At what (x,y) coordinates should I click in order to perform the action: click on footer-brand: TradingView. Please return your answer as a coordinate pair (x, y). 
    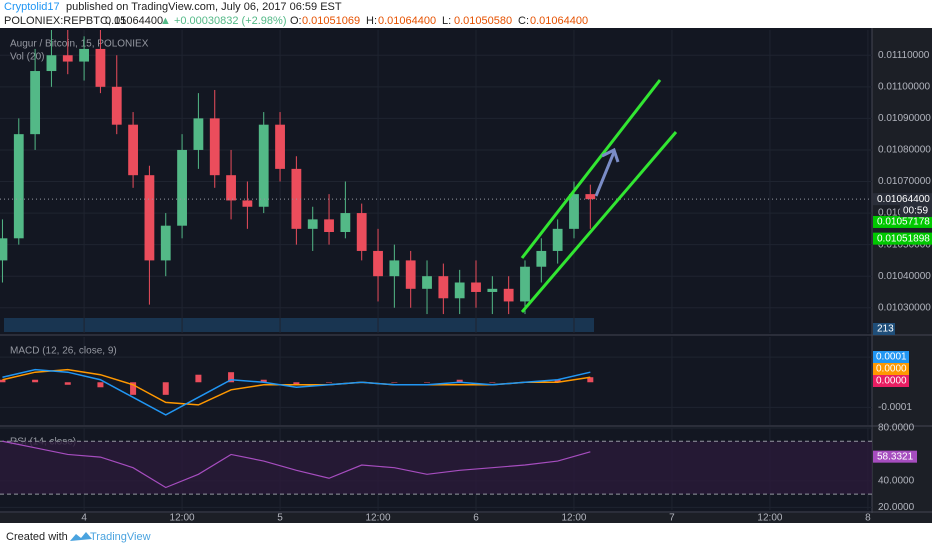
    Looking at the image, I should click on (120, 537).